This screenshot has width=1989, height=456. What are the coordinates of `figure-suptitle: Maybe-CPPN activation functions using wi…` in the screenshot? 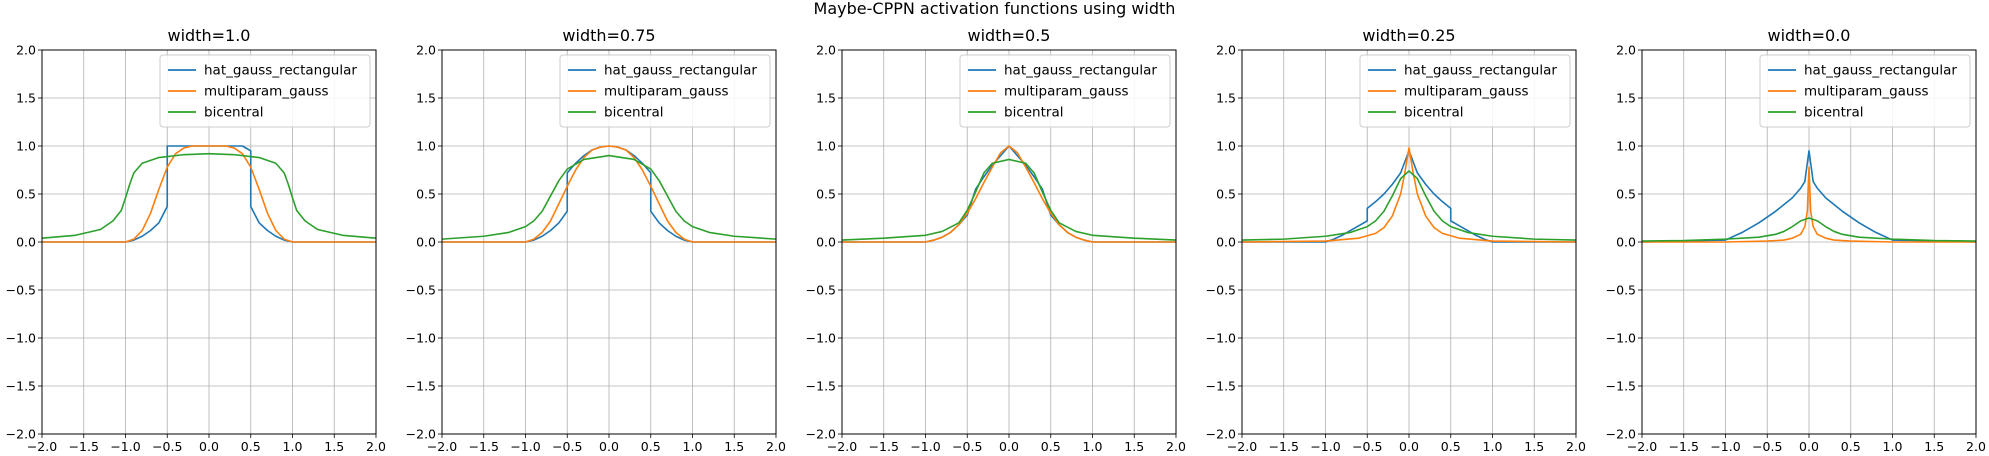 It's located at (995, 9).